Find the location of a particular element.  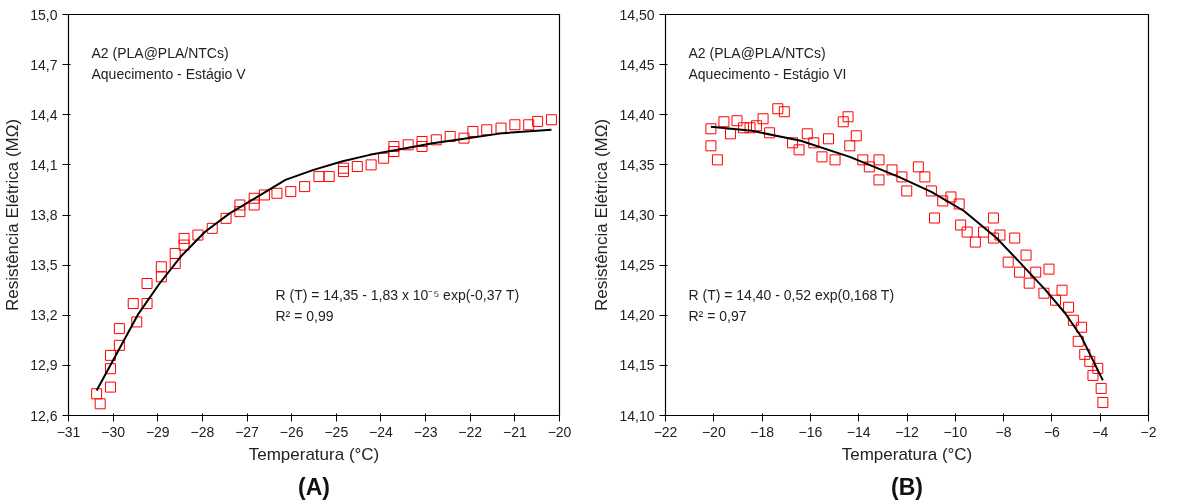

y-tick-label: 14,35 is located at coordinates (637, 164).